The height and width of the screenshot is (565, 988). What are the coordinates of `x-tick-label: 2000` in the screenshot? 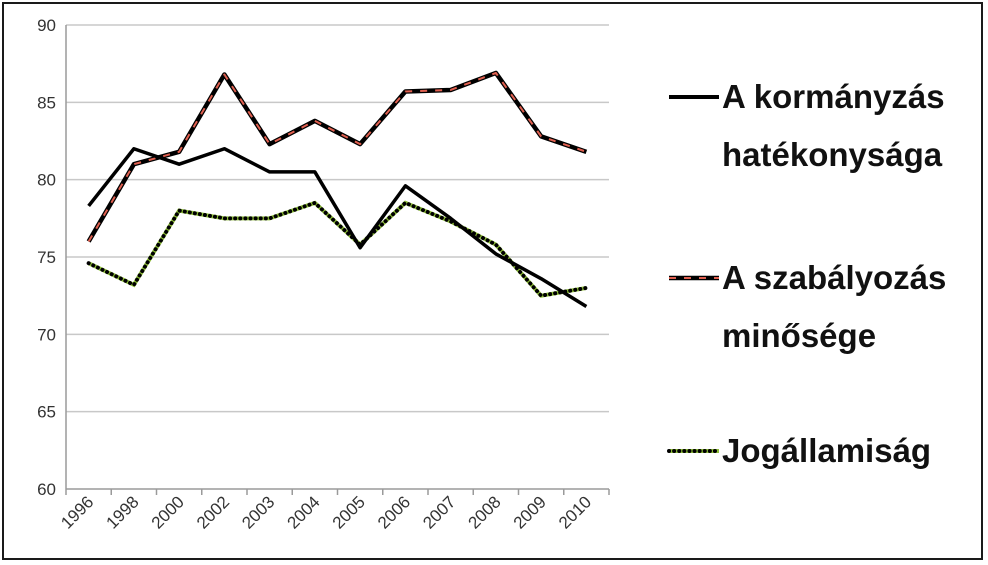 It's located at (168, 512).